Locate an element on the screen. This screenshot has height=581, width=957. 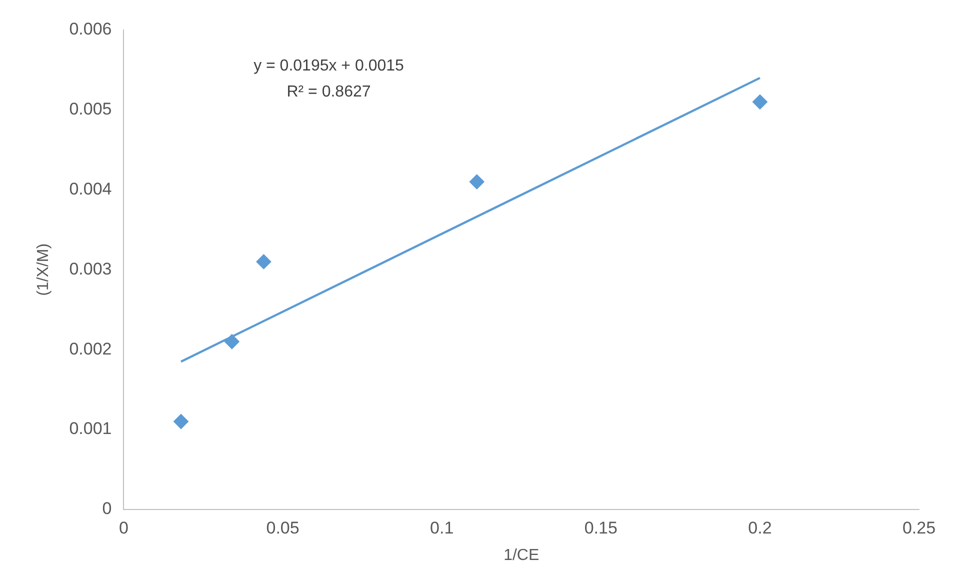
x-axis-title: 1/CE is located at coordinates (522, 555).